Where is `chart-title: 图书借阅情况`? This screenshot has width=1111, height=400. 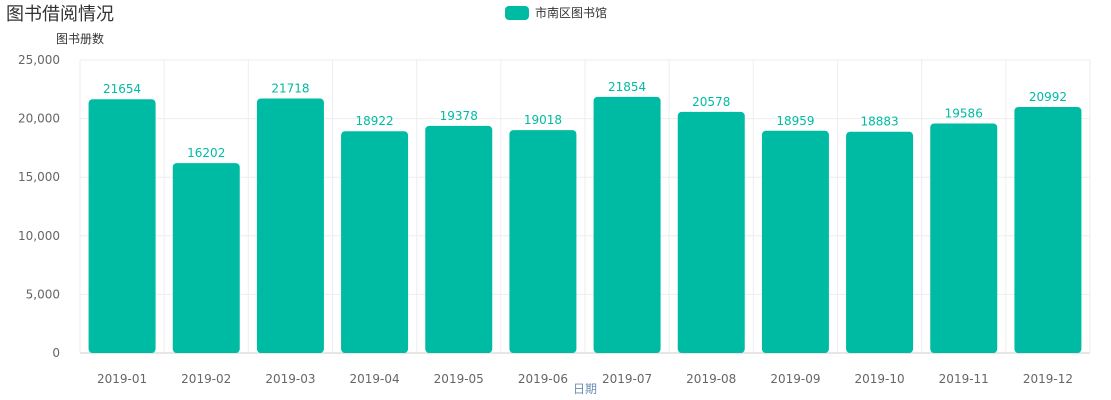 chart-title: 图书借阅情况 is located at coordinates (60, 14).